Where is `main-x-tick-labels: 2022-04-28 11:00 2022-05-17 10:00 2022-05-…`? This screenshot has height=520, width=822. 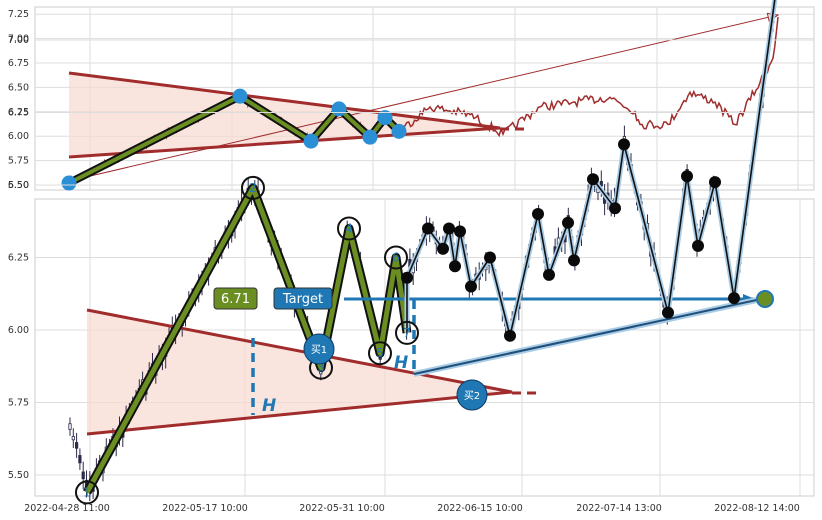
main-x-tick-labels: 2022-04-28 11:00 2022-05-17 10:00 2022-05-… is located at coordinates (412, 508).